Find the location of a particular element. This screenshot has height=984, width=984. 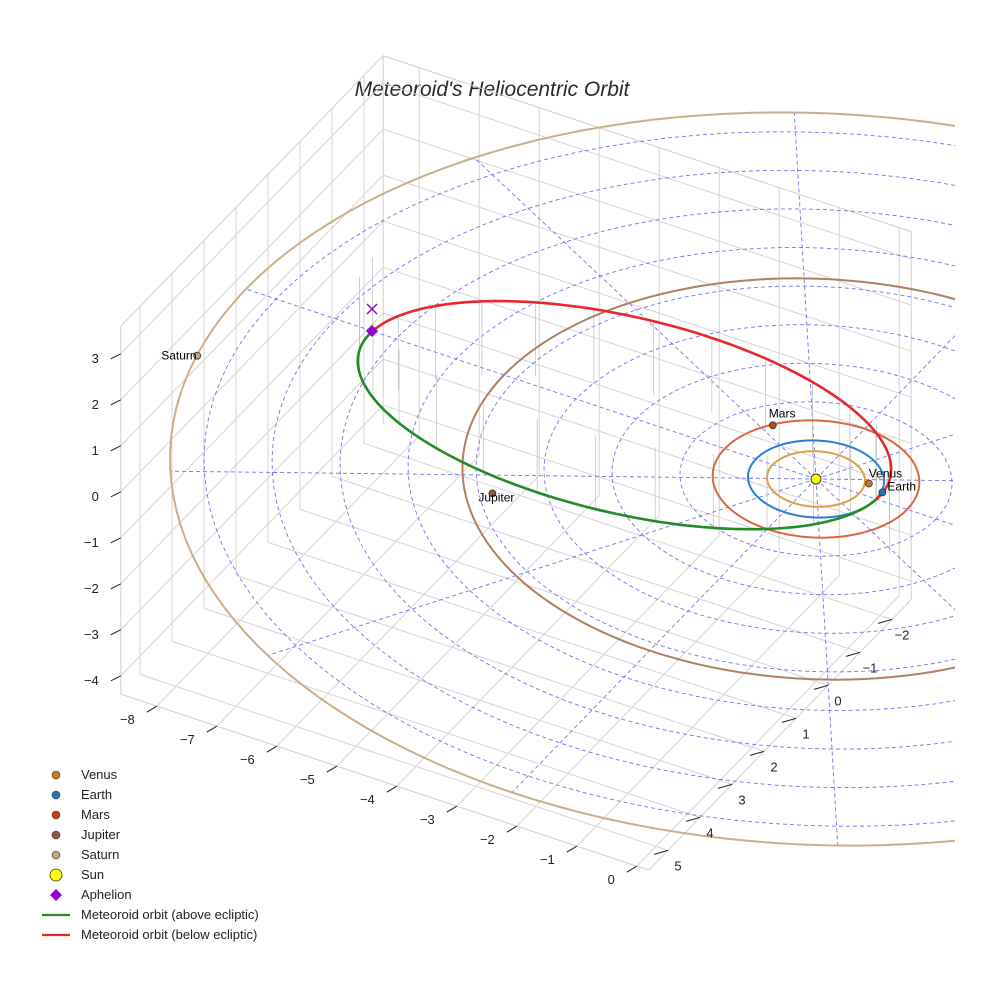

y-tick-label: −2 is located at coordinates (902, 634).